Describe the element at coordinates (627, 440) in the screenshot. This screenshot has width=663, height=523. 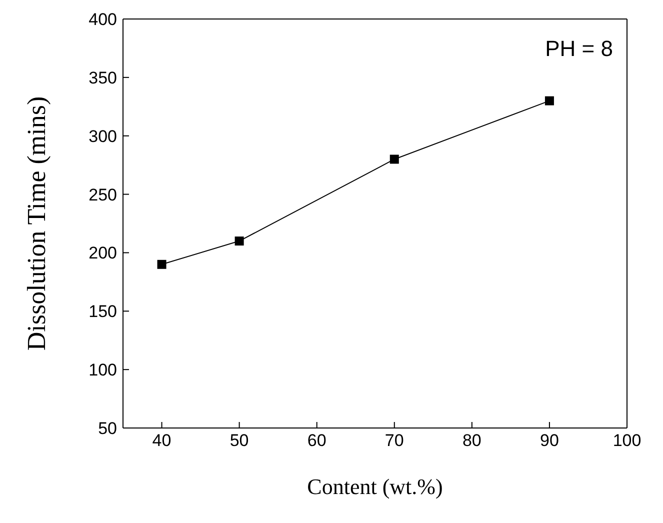
I see `x-tick-label: 100` at that location.